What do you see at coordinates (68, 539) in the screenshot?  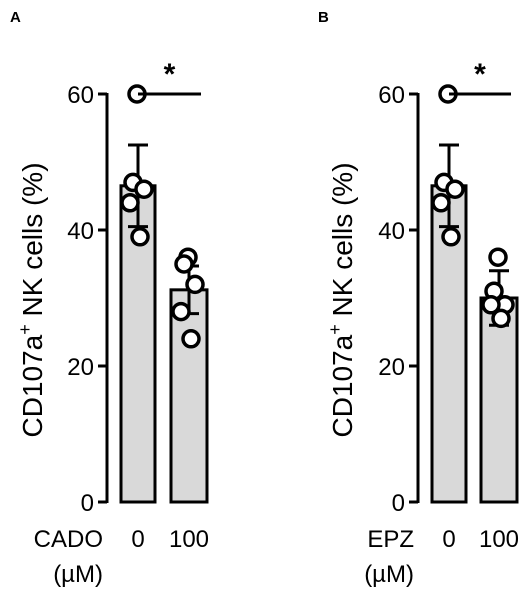 I see `x-axis-title-line1: CADO` at bounding box center [68, 539].